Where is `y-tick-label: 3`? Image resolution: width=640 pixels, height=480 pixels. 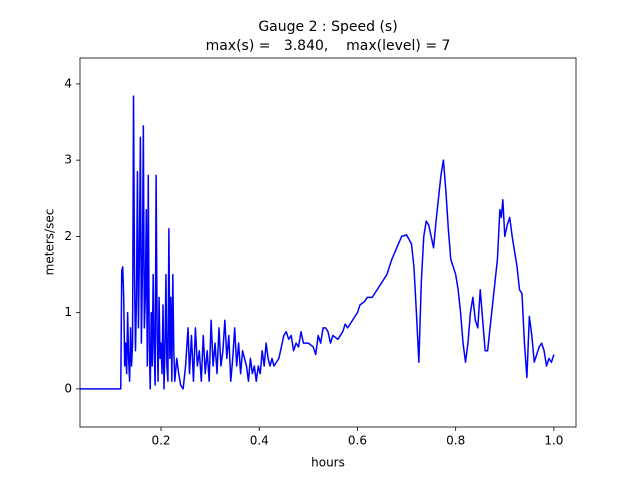 y-tick-label: 3 is located at coordinates (68, 160).